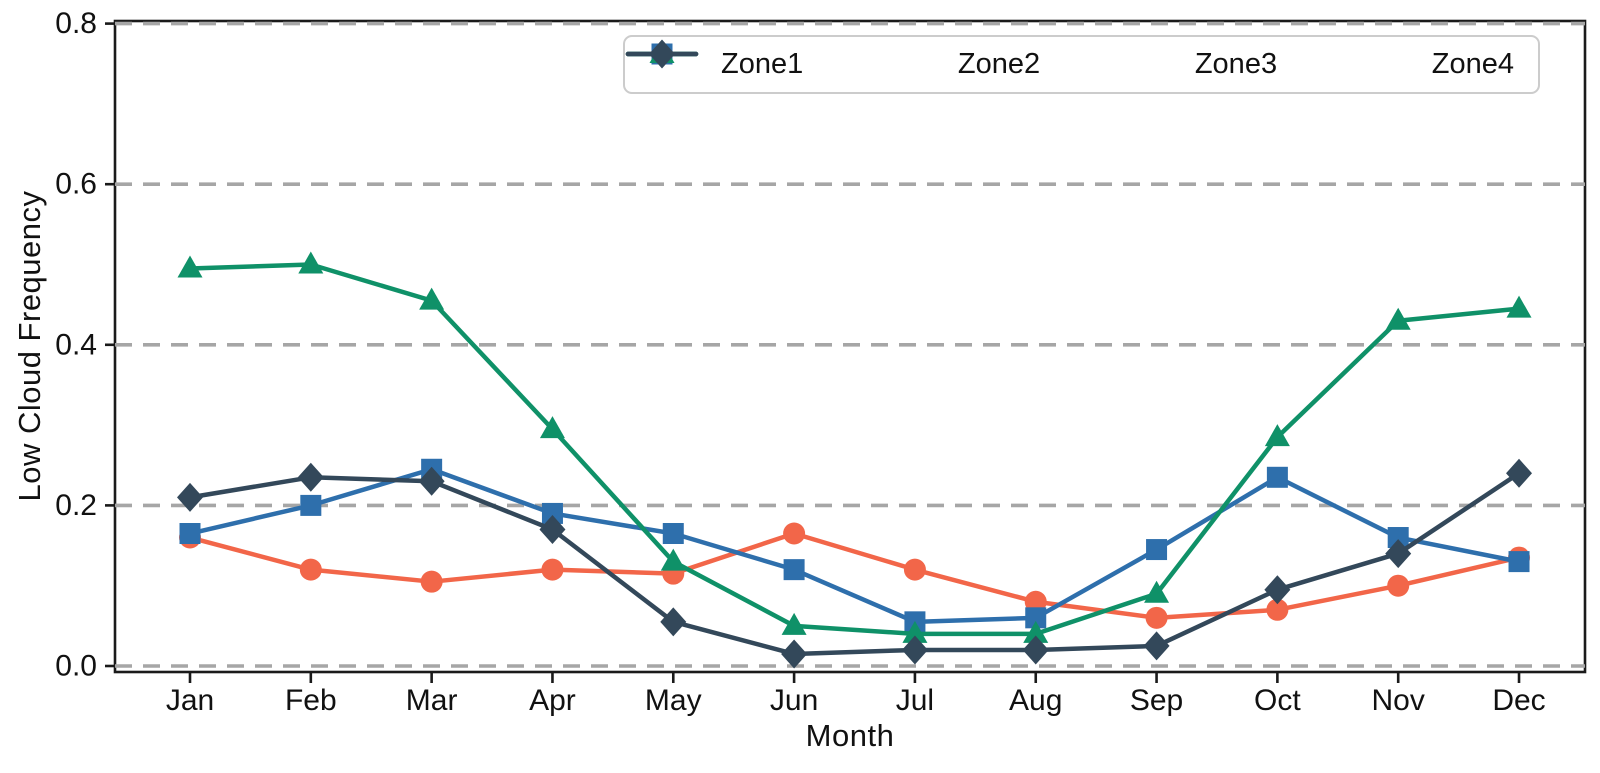  What do you see at coordinates (762, 64) in the screenshot?
I see `legend-label-zone1: Zone1` at bounding box center [762, 64].